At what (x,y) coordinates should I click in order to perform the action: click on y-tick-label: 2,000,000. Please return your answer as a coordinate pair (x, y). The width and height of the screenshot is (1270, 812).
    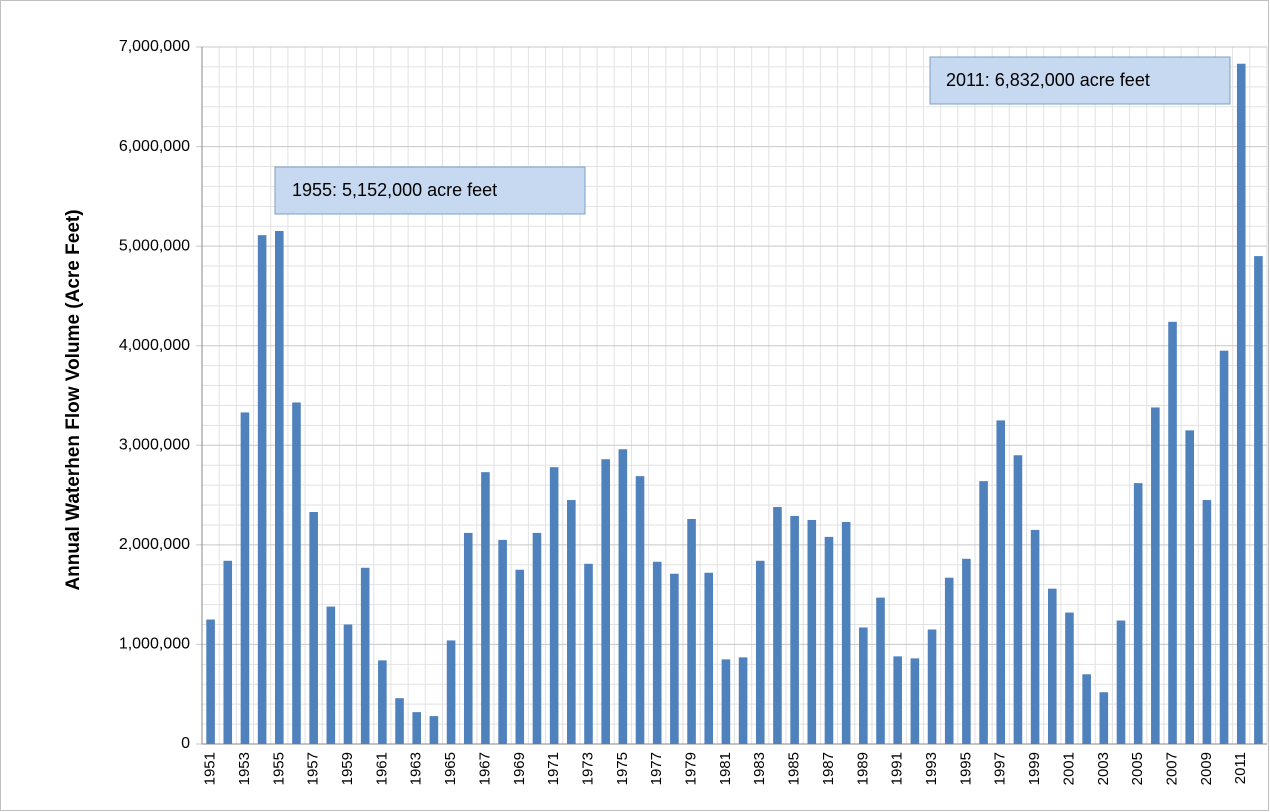
    Looking at the image, I should click on (154, 544).